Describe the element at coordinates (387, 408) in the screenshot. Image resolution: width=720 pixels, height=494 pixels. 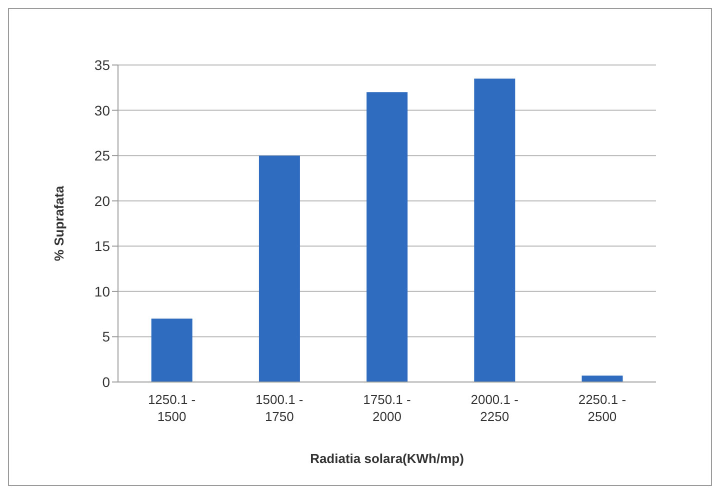
I see `x-tick-label: 1750.1 - 2000` at that location.